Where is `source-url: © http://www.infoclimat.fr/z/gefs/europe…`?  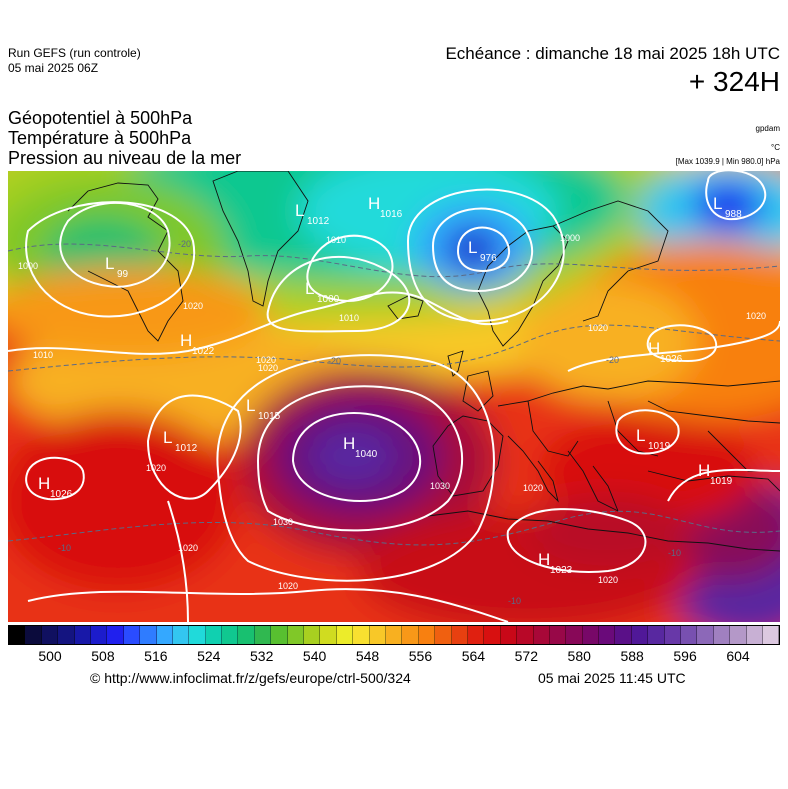 source-url: © http://www.infoclimat.fr/z/gefs/europe… is located at coordinates (250, 678).